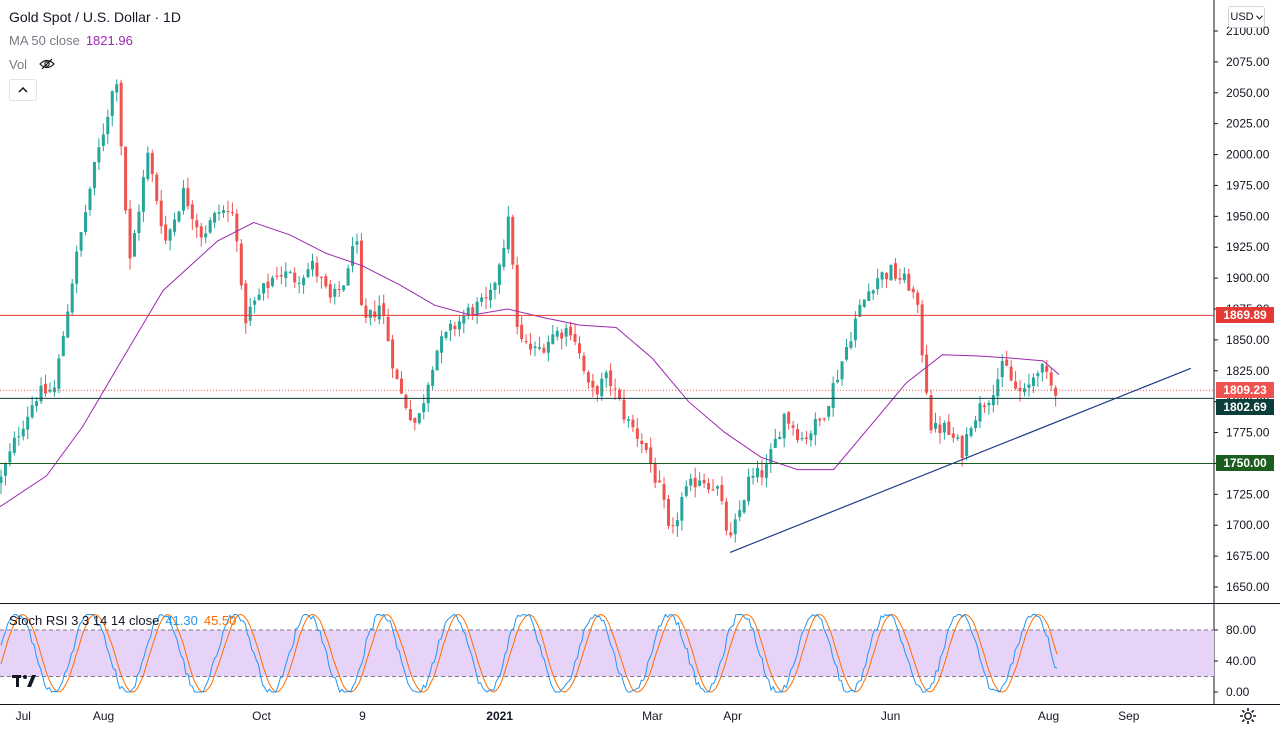 This screenshot has width=1280, height=731. I want to click on currency-button: USD, so click(1246, 17).